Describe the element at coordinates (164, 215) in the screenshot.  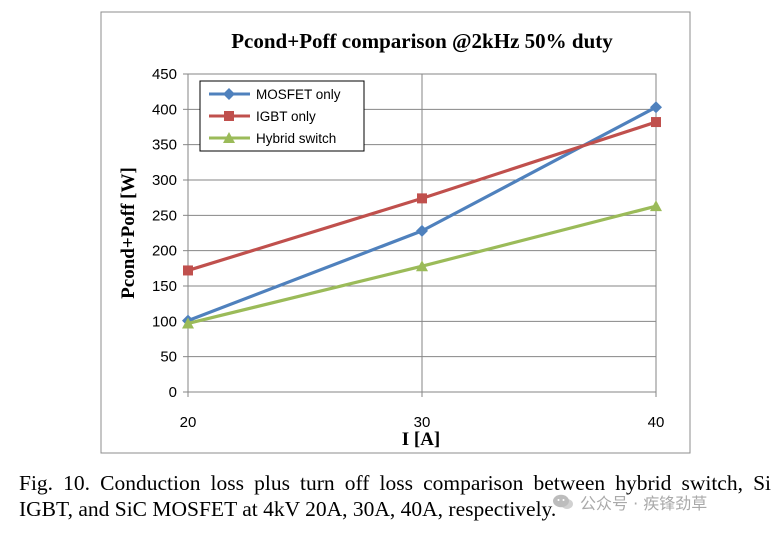
I see `y-tick-label: 250` at that location.